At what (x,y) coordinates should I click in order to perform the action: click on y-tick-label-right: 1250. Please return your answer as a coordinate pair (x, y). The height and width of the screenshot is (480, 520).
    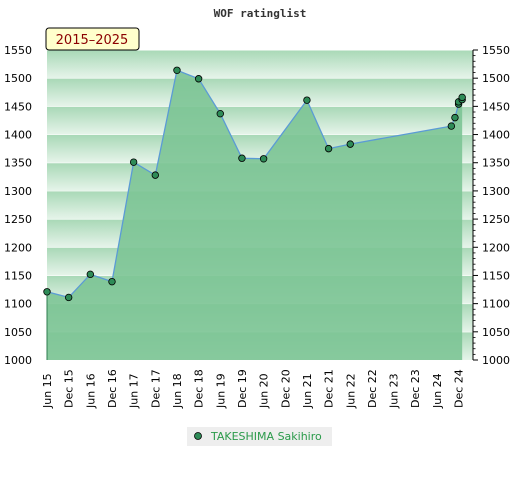
    Looking at the image, I should click on (496, 219).